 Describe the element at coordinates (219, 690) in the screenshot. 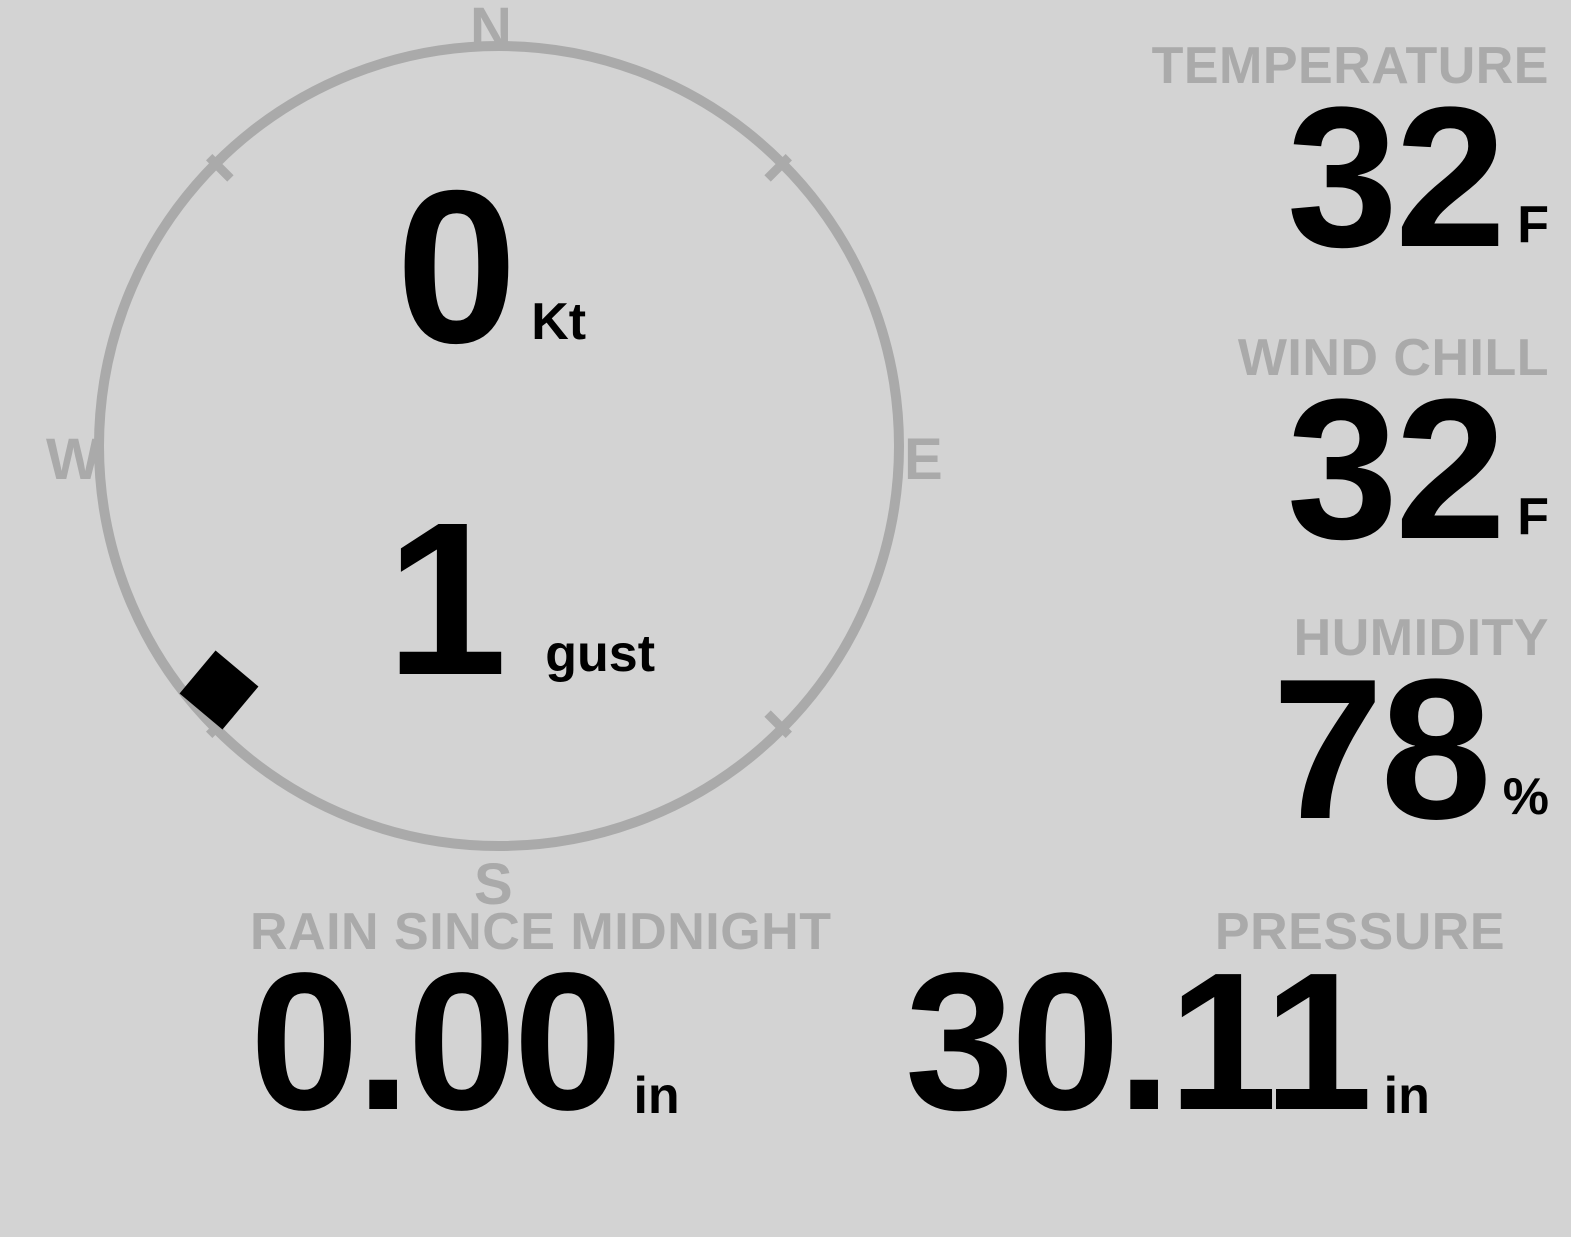

I see `wind-direction-marker` at that location.